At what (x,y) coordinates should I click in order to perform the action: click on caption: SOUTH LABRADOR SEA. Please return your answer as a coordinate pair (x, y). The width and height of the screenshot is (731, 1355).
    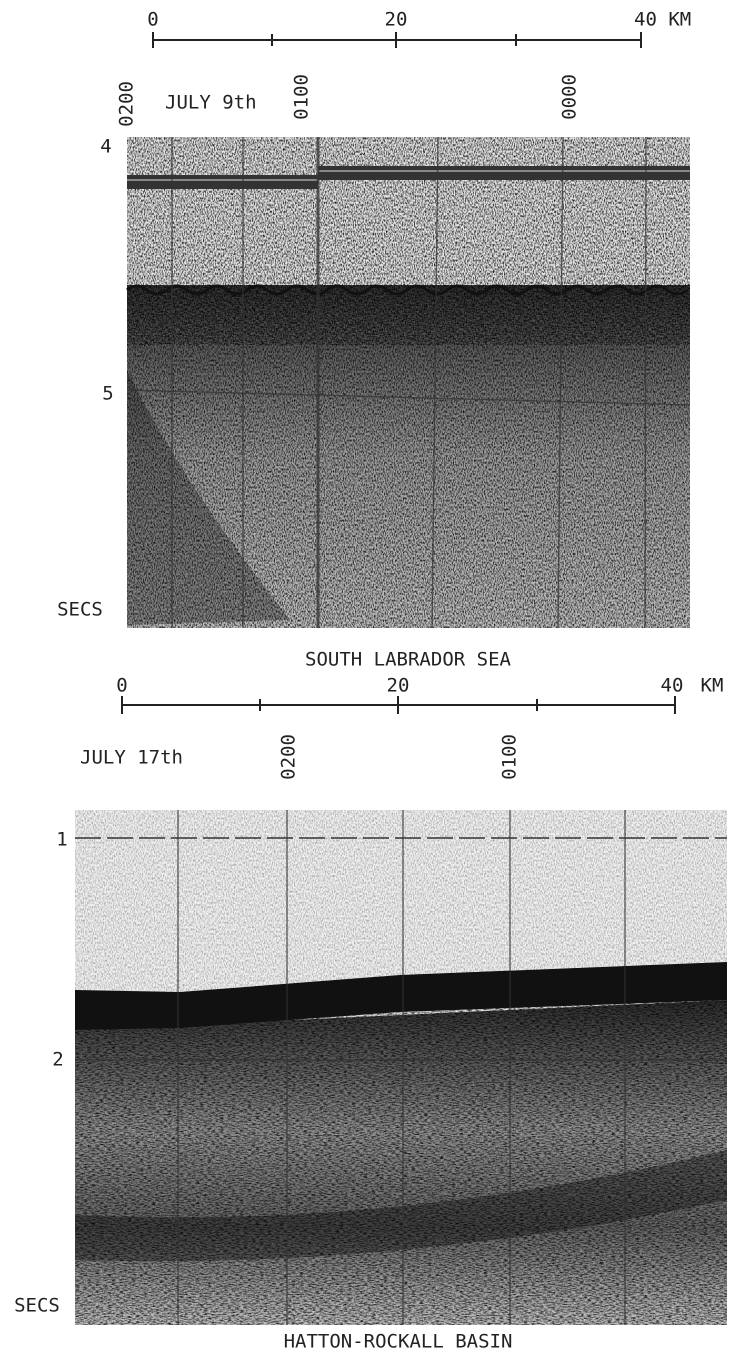
    Looking at the image, I should click on (408, 660).